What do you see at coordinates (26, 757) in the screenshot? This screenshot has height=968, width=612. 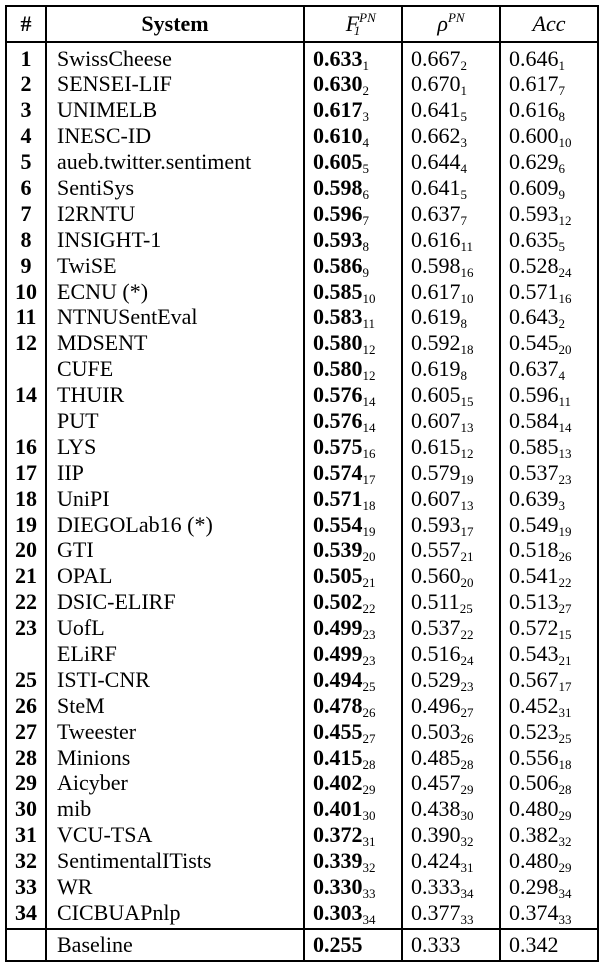 I see `row-rank: 28` at bounding box center [26, 757].